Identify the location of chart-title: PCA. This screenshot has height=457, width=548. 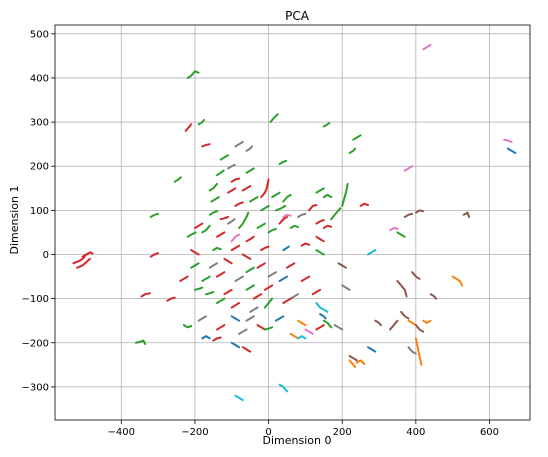
(297, 16).